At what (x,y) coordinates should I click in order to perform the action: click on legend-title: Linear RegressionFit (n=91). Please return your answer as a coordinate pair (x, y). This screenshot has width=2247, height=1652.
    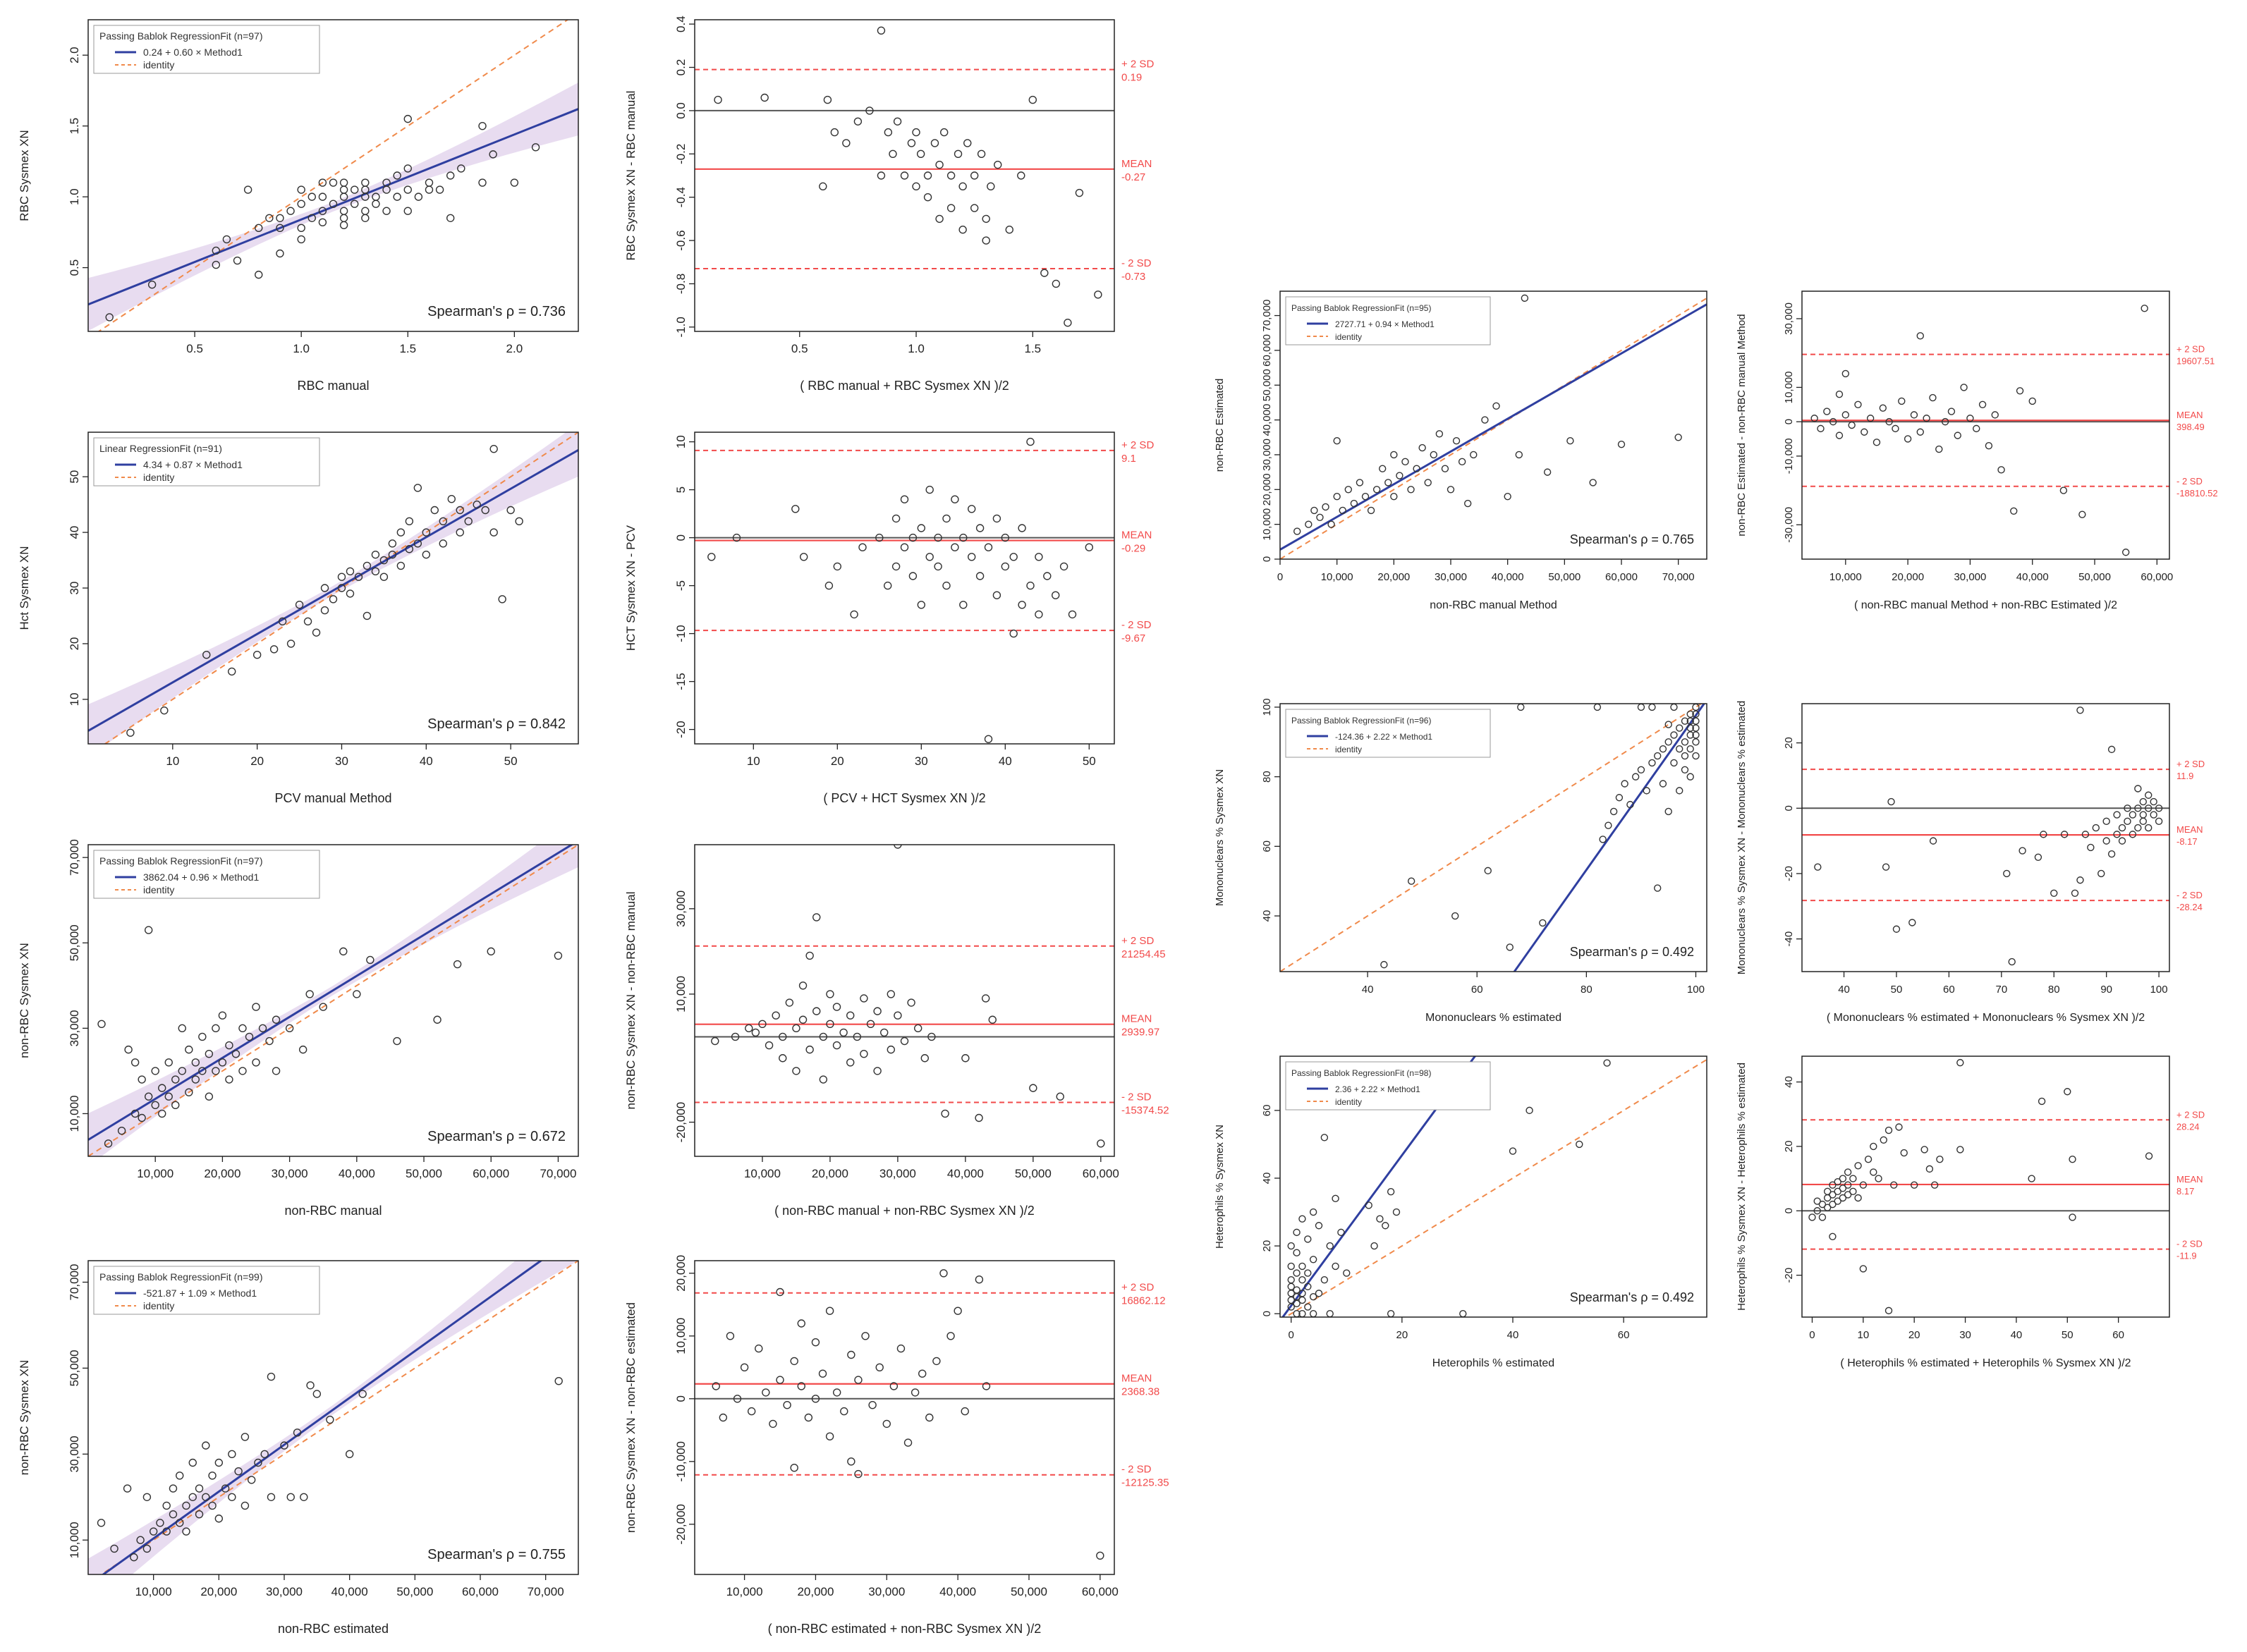
    Looking at the image, I should click on (160, 449).